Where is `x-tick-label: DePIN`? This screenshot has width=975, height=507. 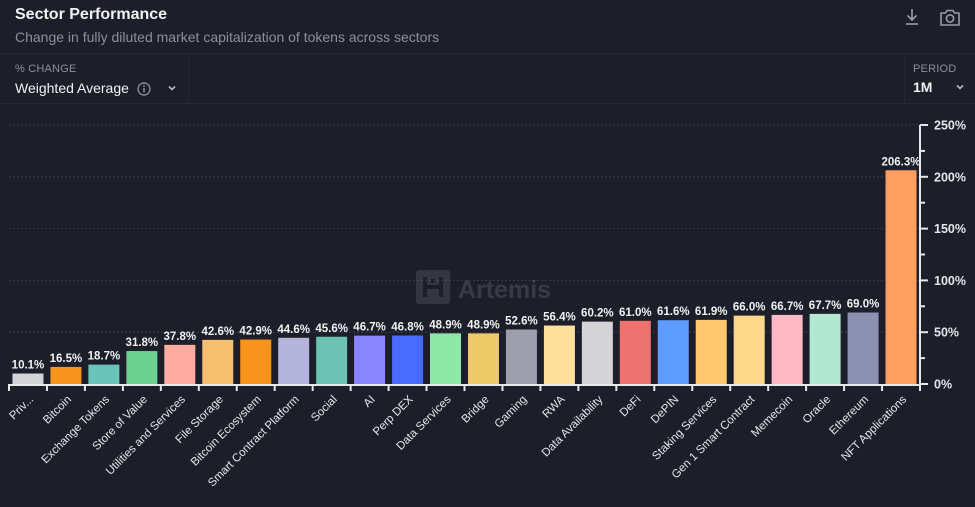 x-tick-label: DePIN is located at coordinates (665, 410).